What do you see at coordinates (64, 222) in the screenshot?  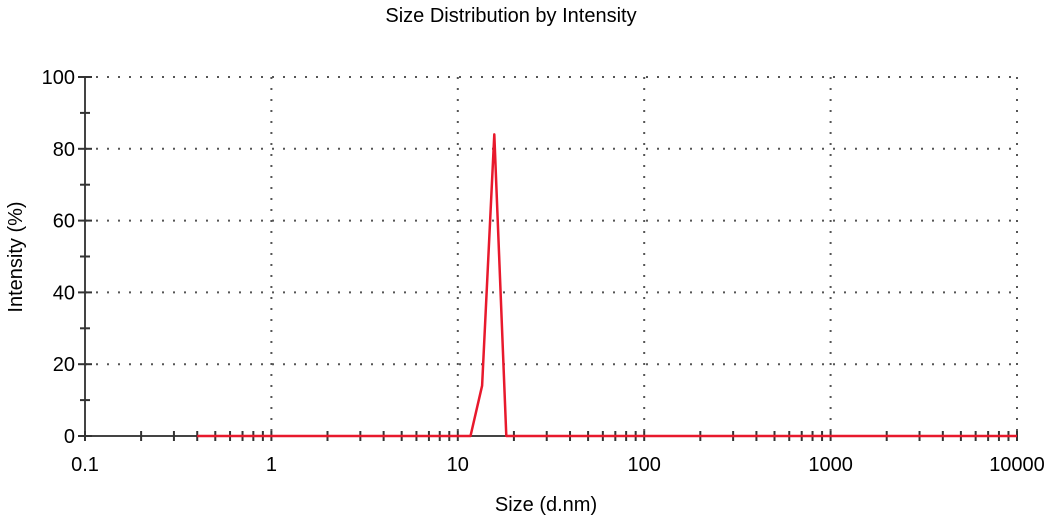 I see `y-tick-label: 60` at bounding box center [64, 222].